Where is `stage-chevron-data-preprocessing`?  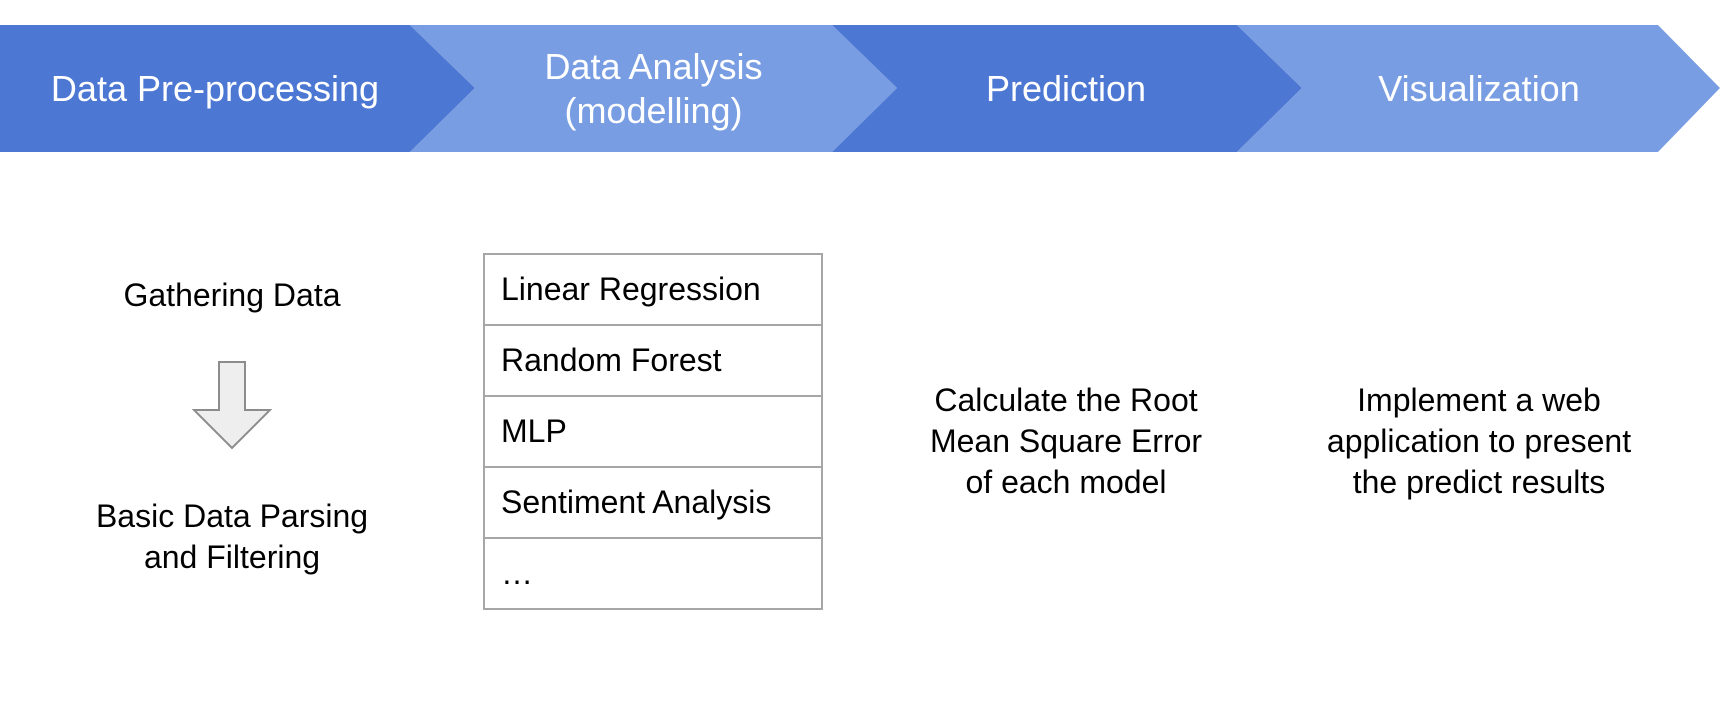
stage-chevron-data-preprocessing is located at coordinates (237, 88).